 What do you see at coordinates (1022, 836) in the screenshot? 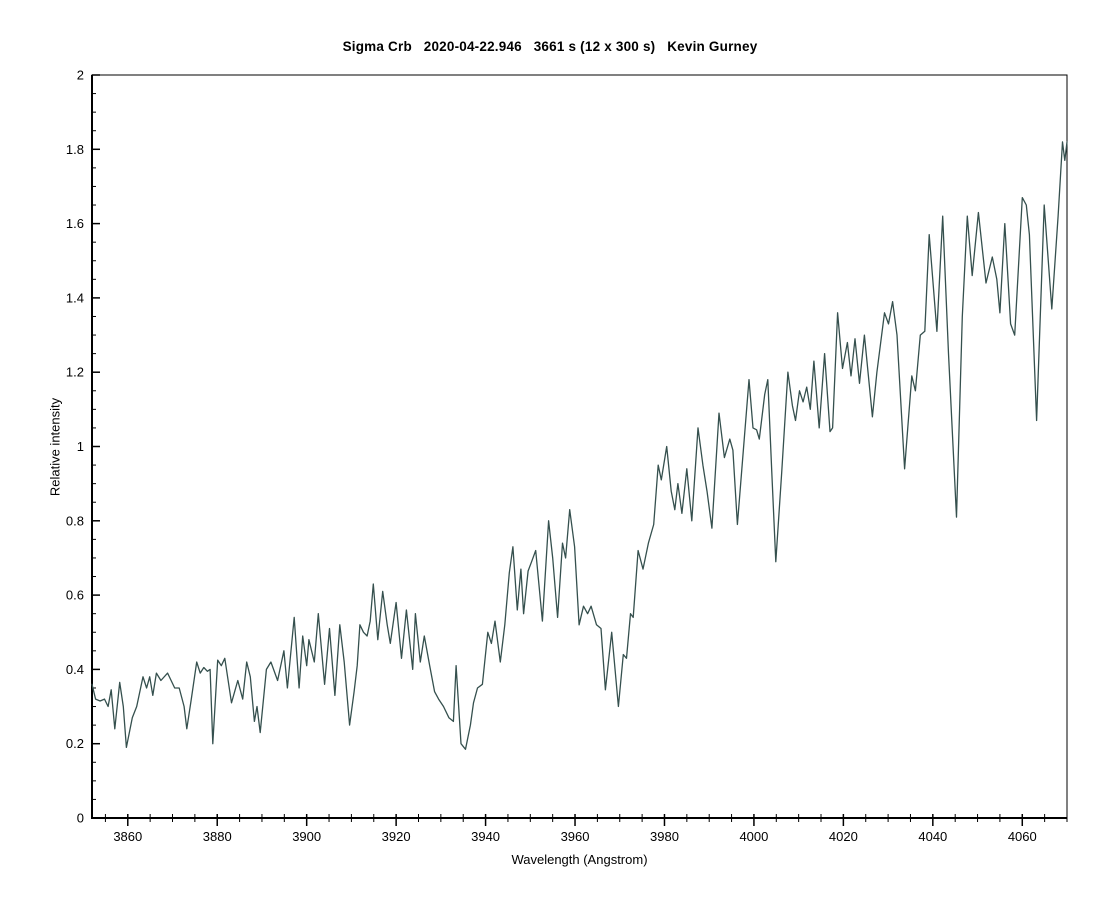
I see `x-tick-label: 4060` at bounding box center [1022, 836].